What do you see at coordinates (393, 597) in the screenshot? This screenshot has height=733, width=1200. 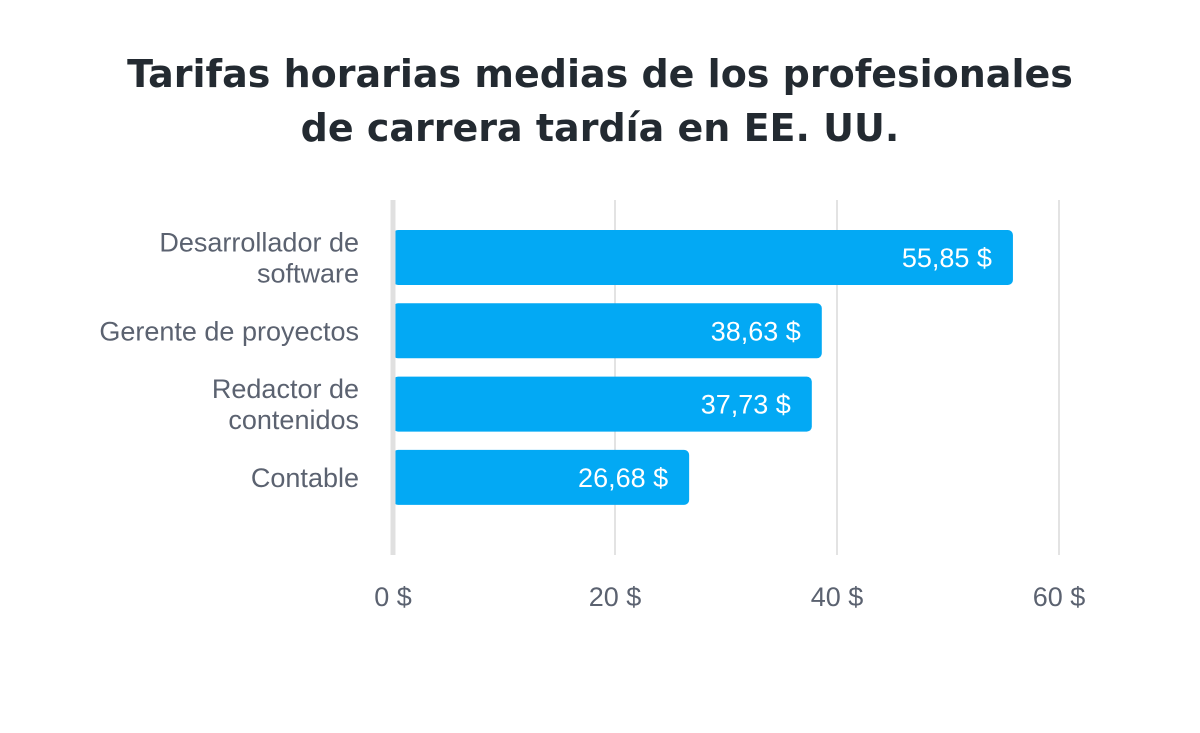 I see `x-tick-label-0: 0 $` at bounding box center [393, 597].